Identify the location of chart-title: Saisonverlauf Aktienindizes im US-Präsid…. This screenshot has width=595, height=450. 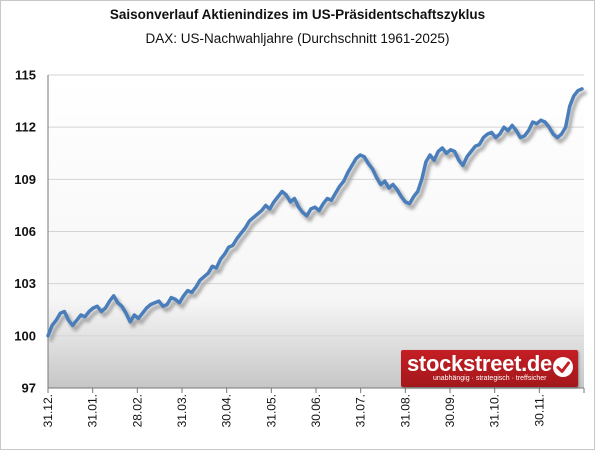
(297, 14).